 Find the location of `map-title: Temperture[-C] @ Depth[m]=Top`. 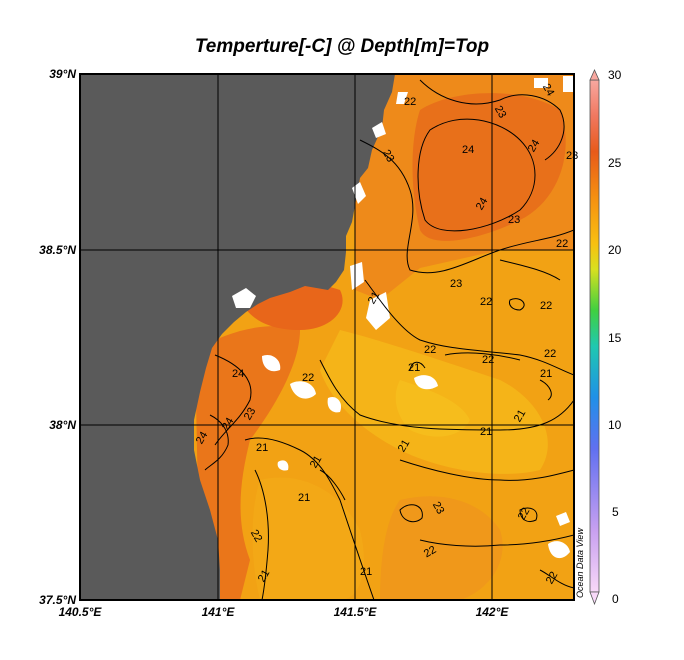

map-title: Temperture[-C] @ Depth[m]=Top is located at coordinates (342, 46).